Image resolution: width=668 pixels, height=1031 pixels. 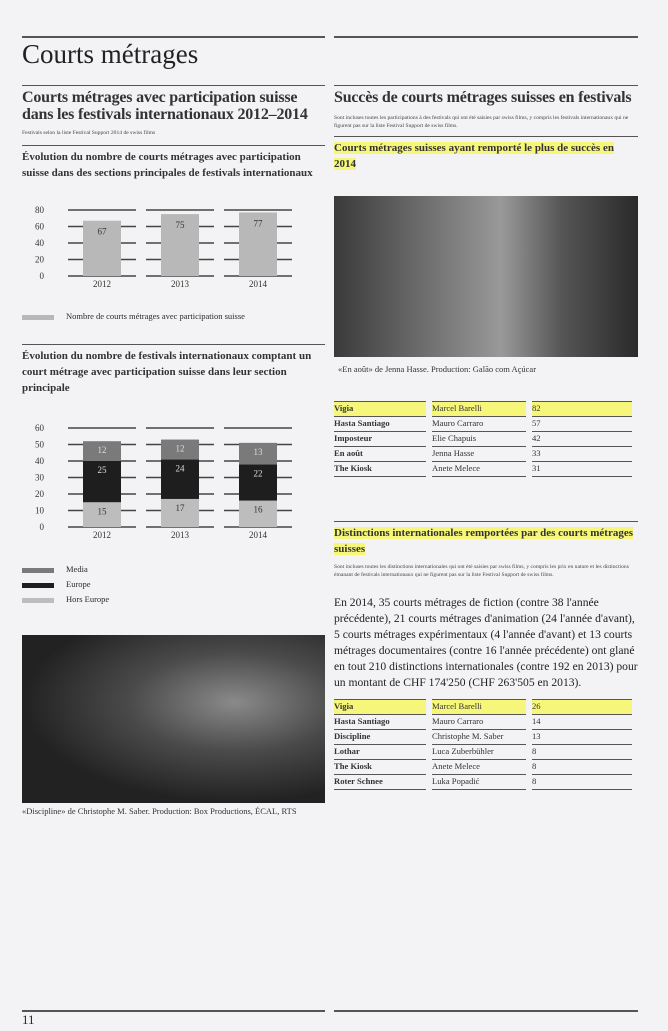 I want to click on legend-label: Europe, so click(x=78, y=584).